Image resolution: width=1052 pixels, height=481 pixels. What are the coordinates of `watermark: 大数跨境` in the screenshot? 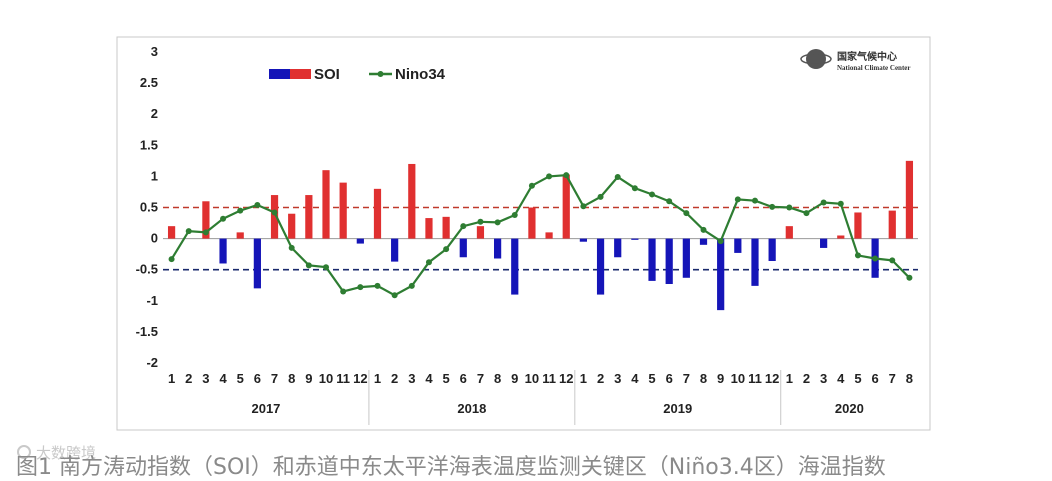 It's located at (56, 453).